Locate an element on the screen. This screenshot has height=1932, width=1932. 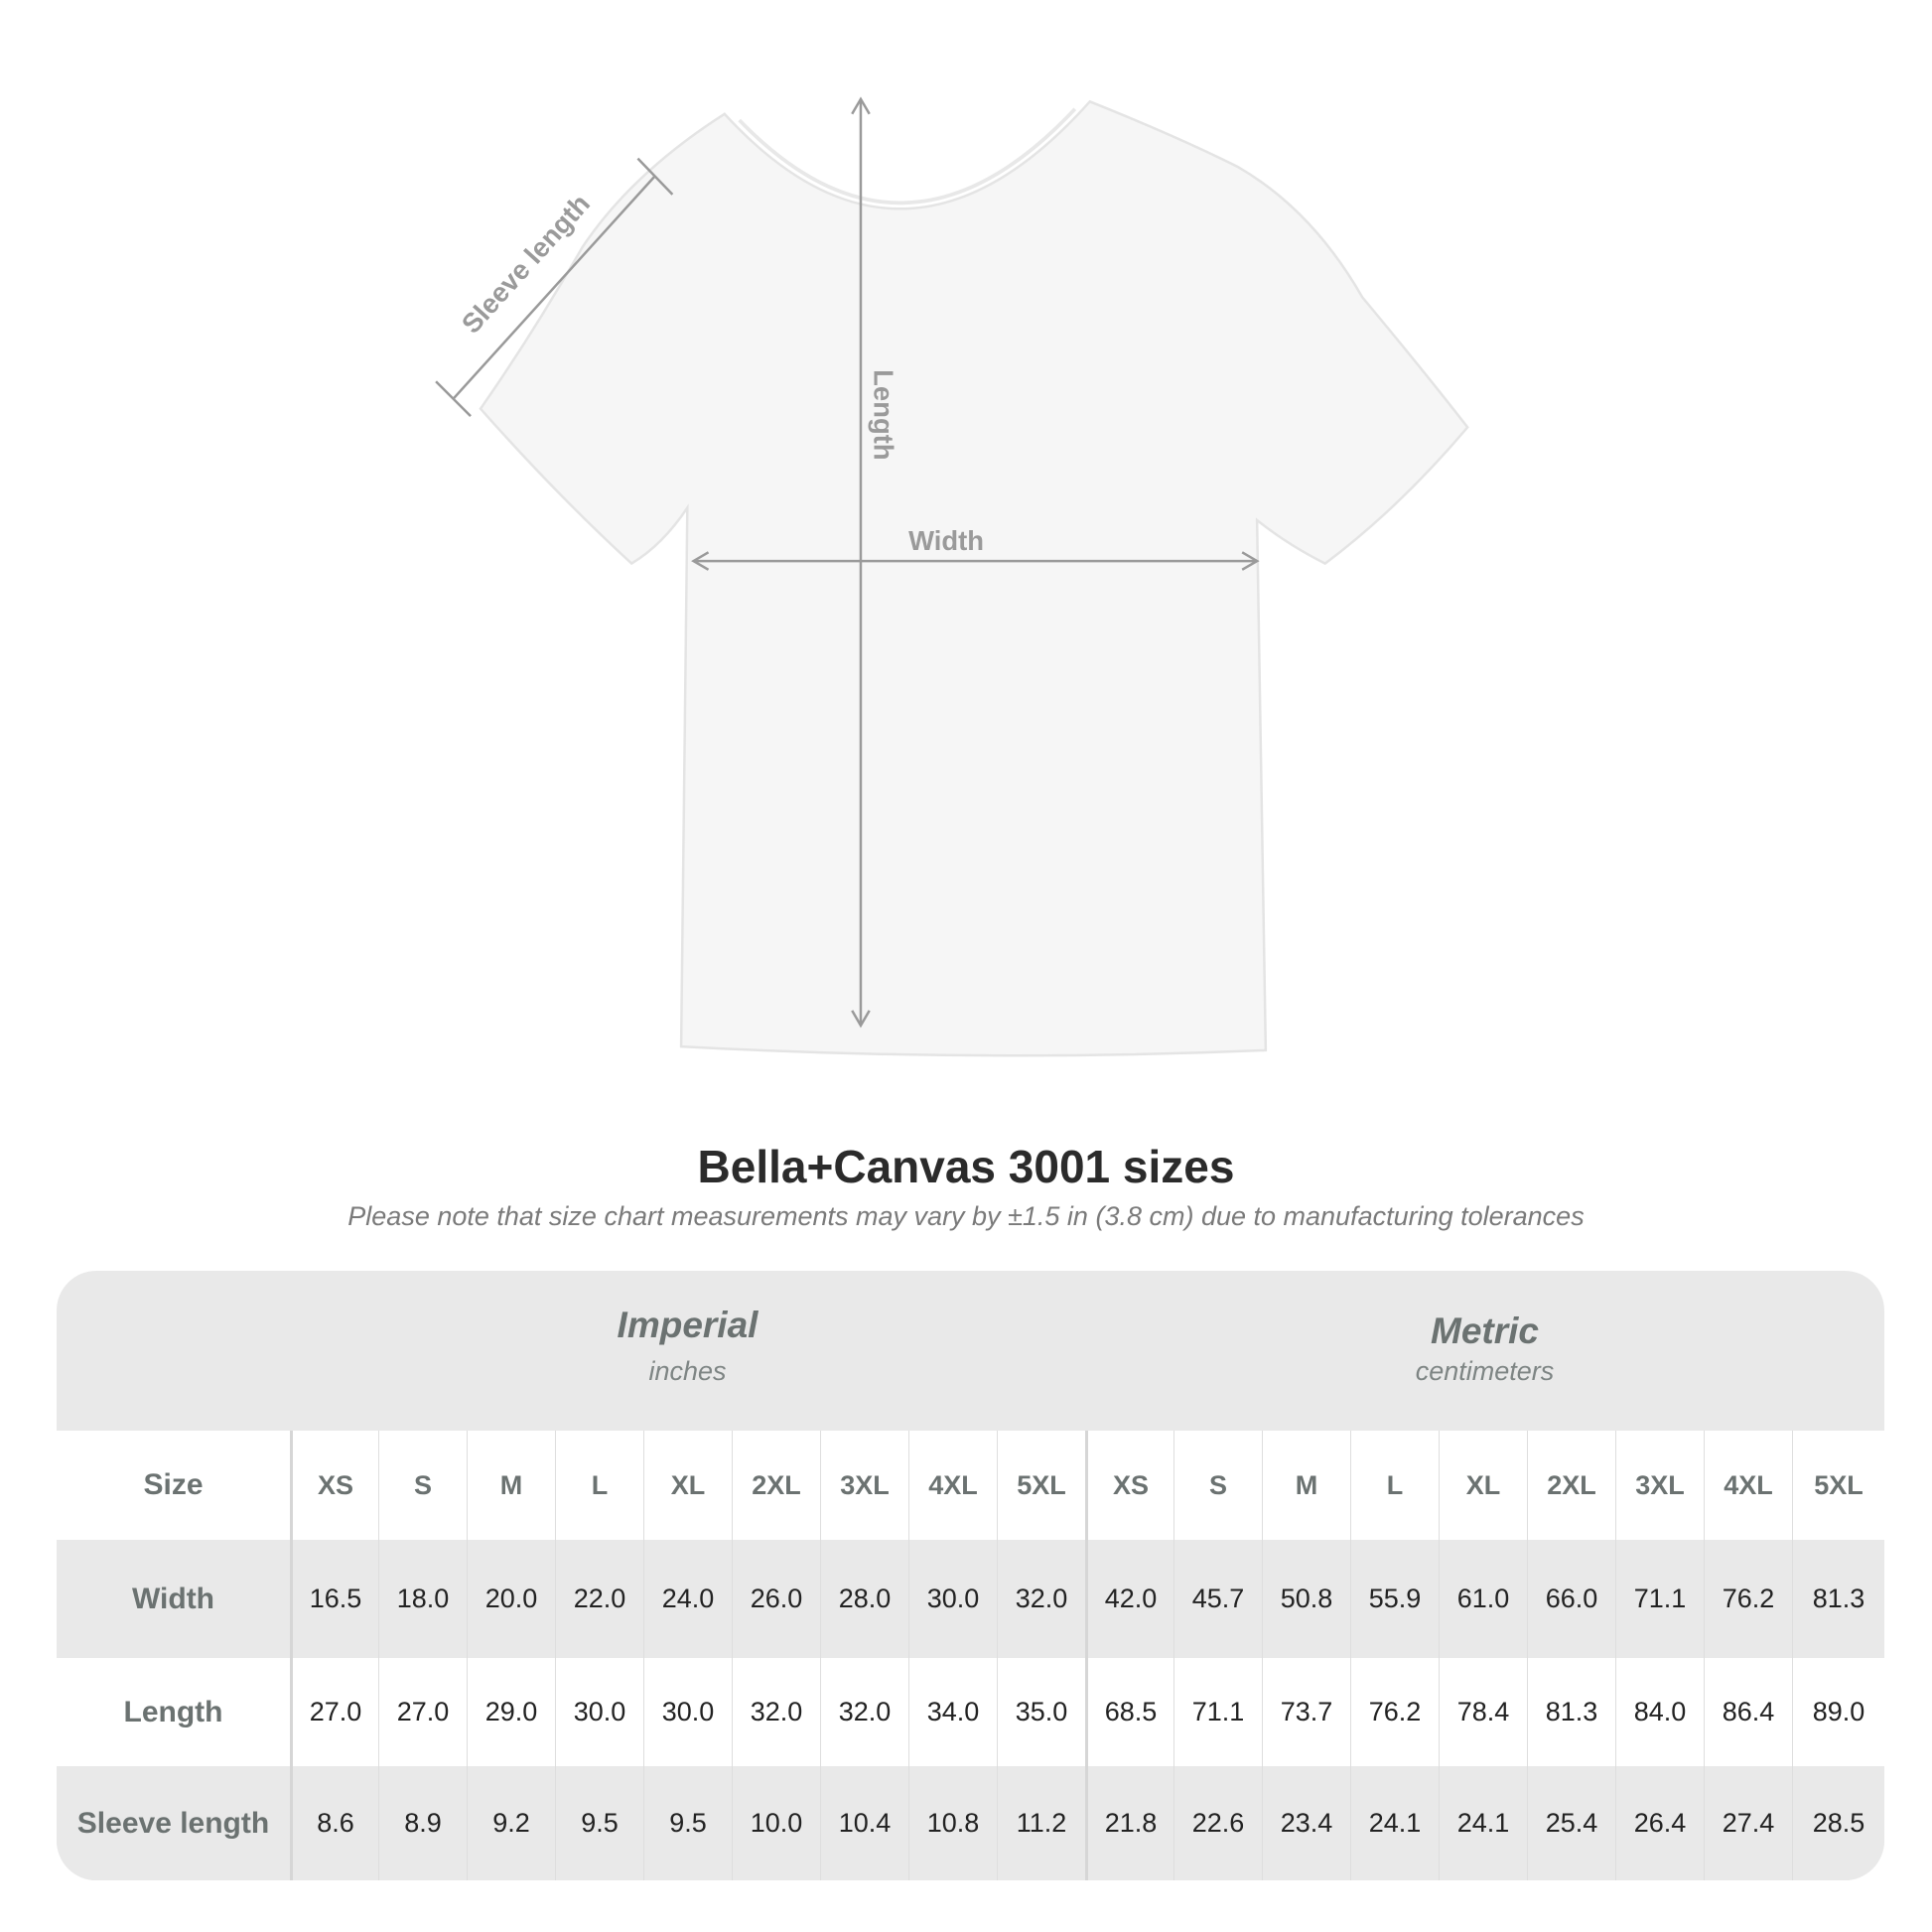
imperial-value-cell: 11.2 is located at coordinates (1041, 1823).